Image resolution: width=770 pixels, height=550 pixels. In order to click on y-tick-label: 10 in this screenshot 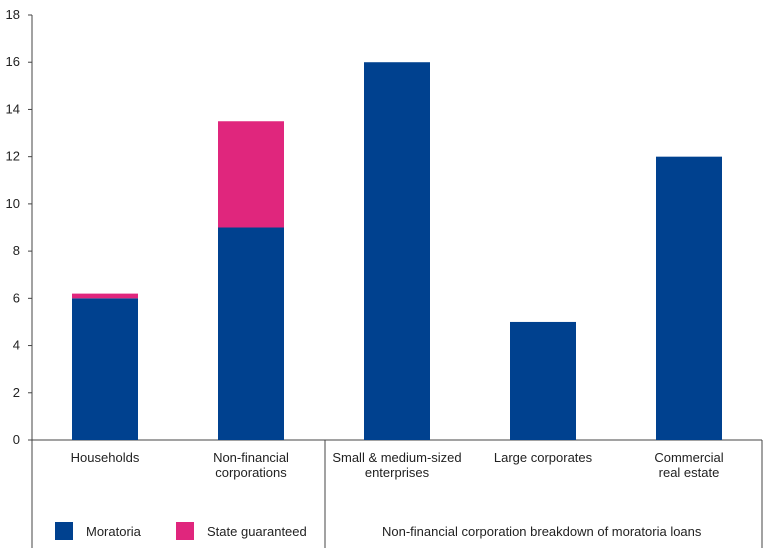, I will do `click(13, 203)`.